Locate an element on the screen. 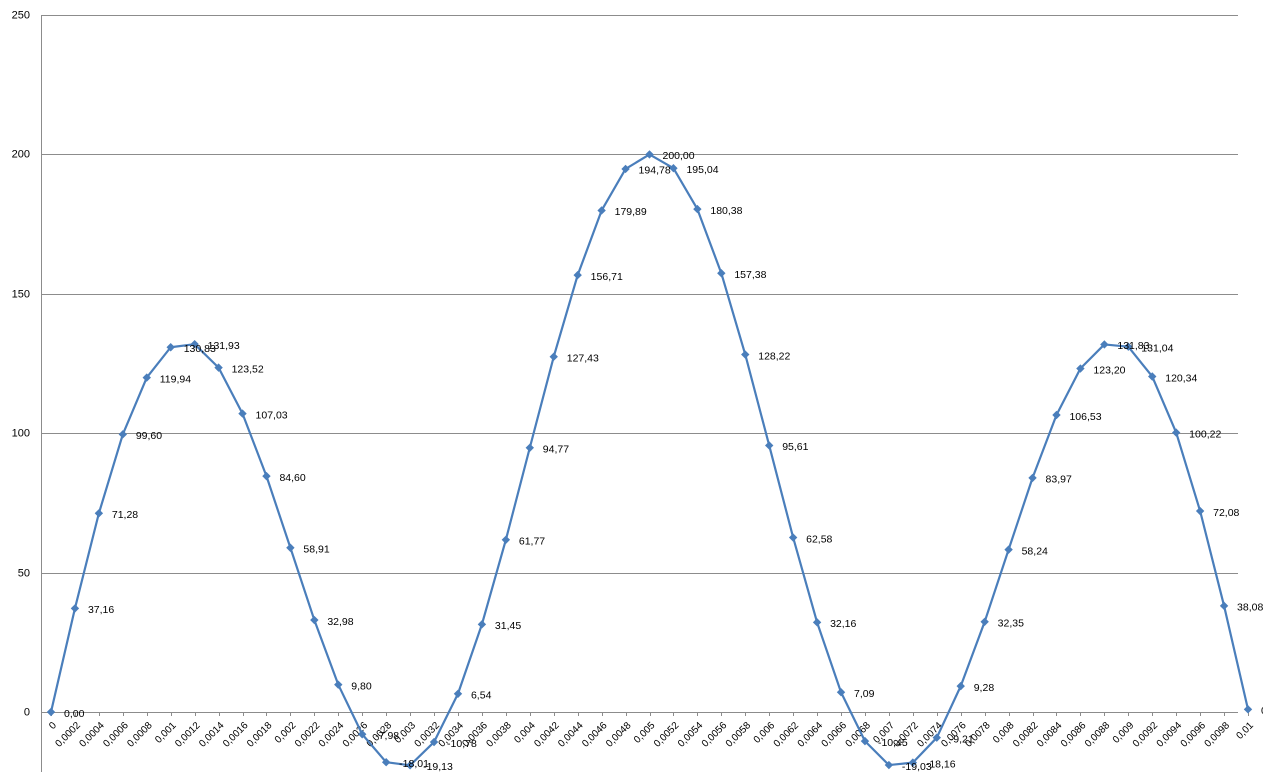 This screenshot has width=1263, height=774. y-tick-label: 100 is located at coordinates (21, 433).